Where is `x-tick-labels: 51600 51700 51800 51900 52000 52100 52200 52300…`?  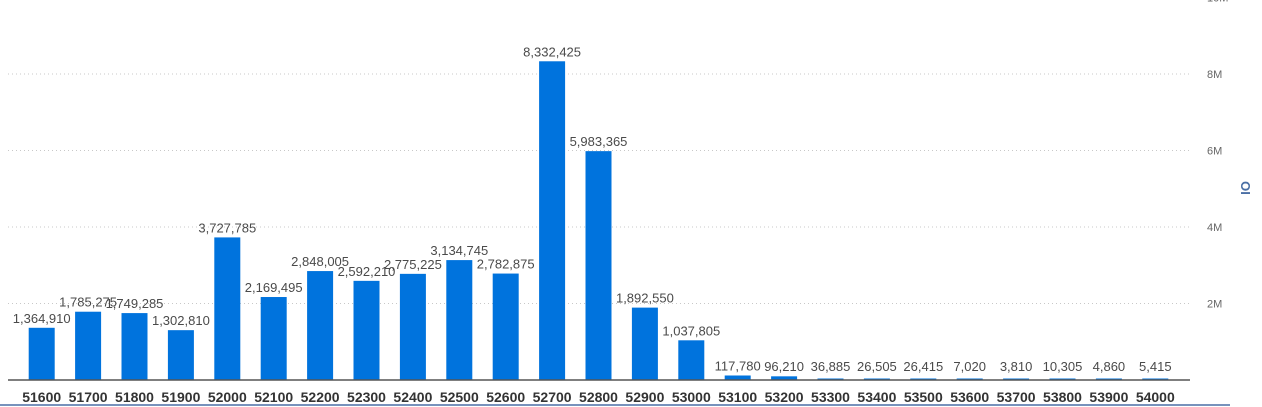
x-tick-labels: 51600 51700 51800 51900 52000 52100 52200 52300… is located at coordinates (598, 397).